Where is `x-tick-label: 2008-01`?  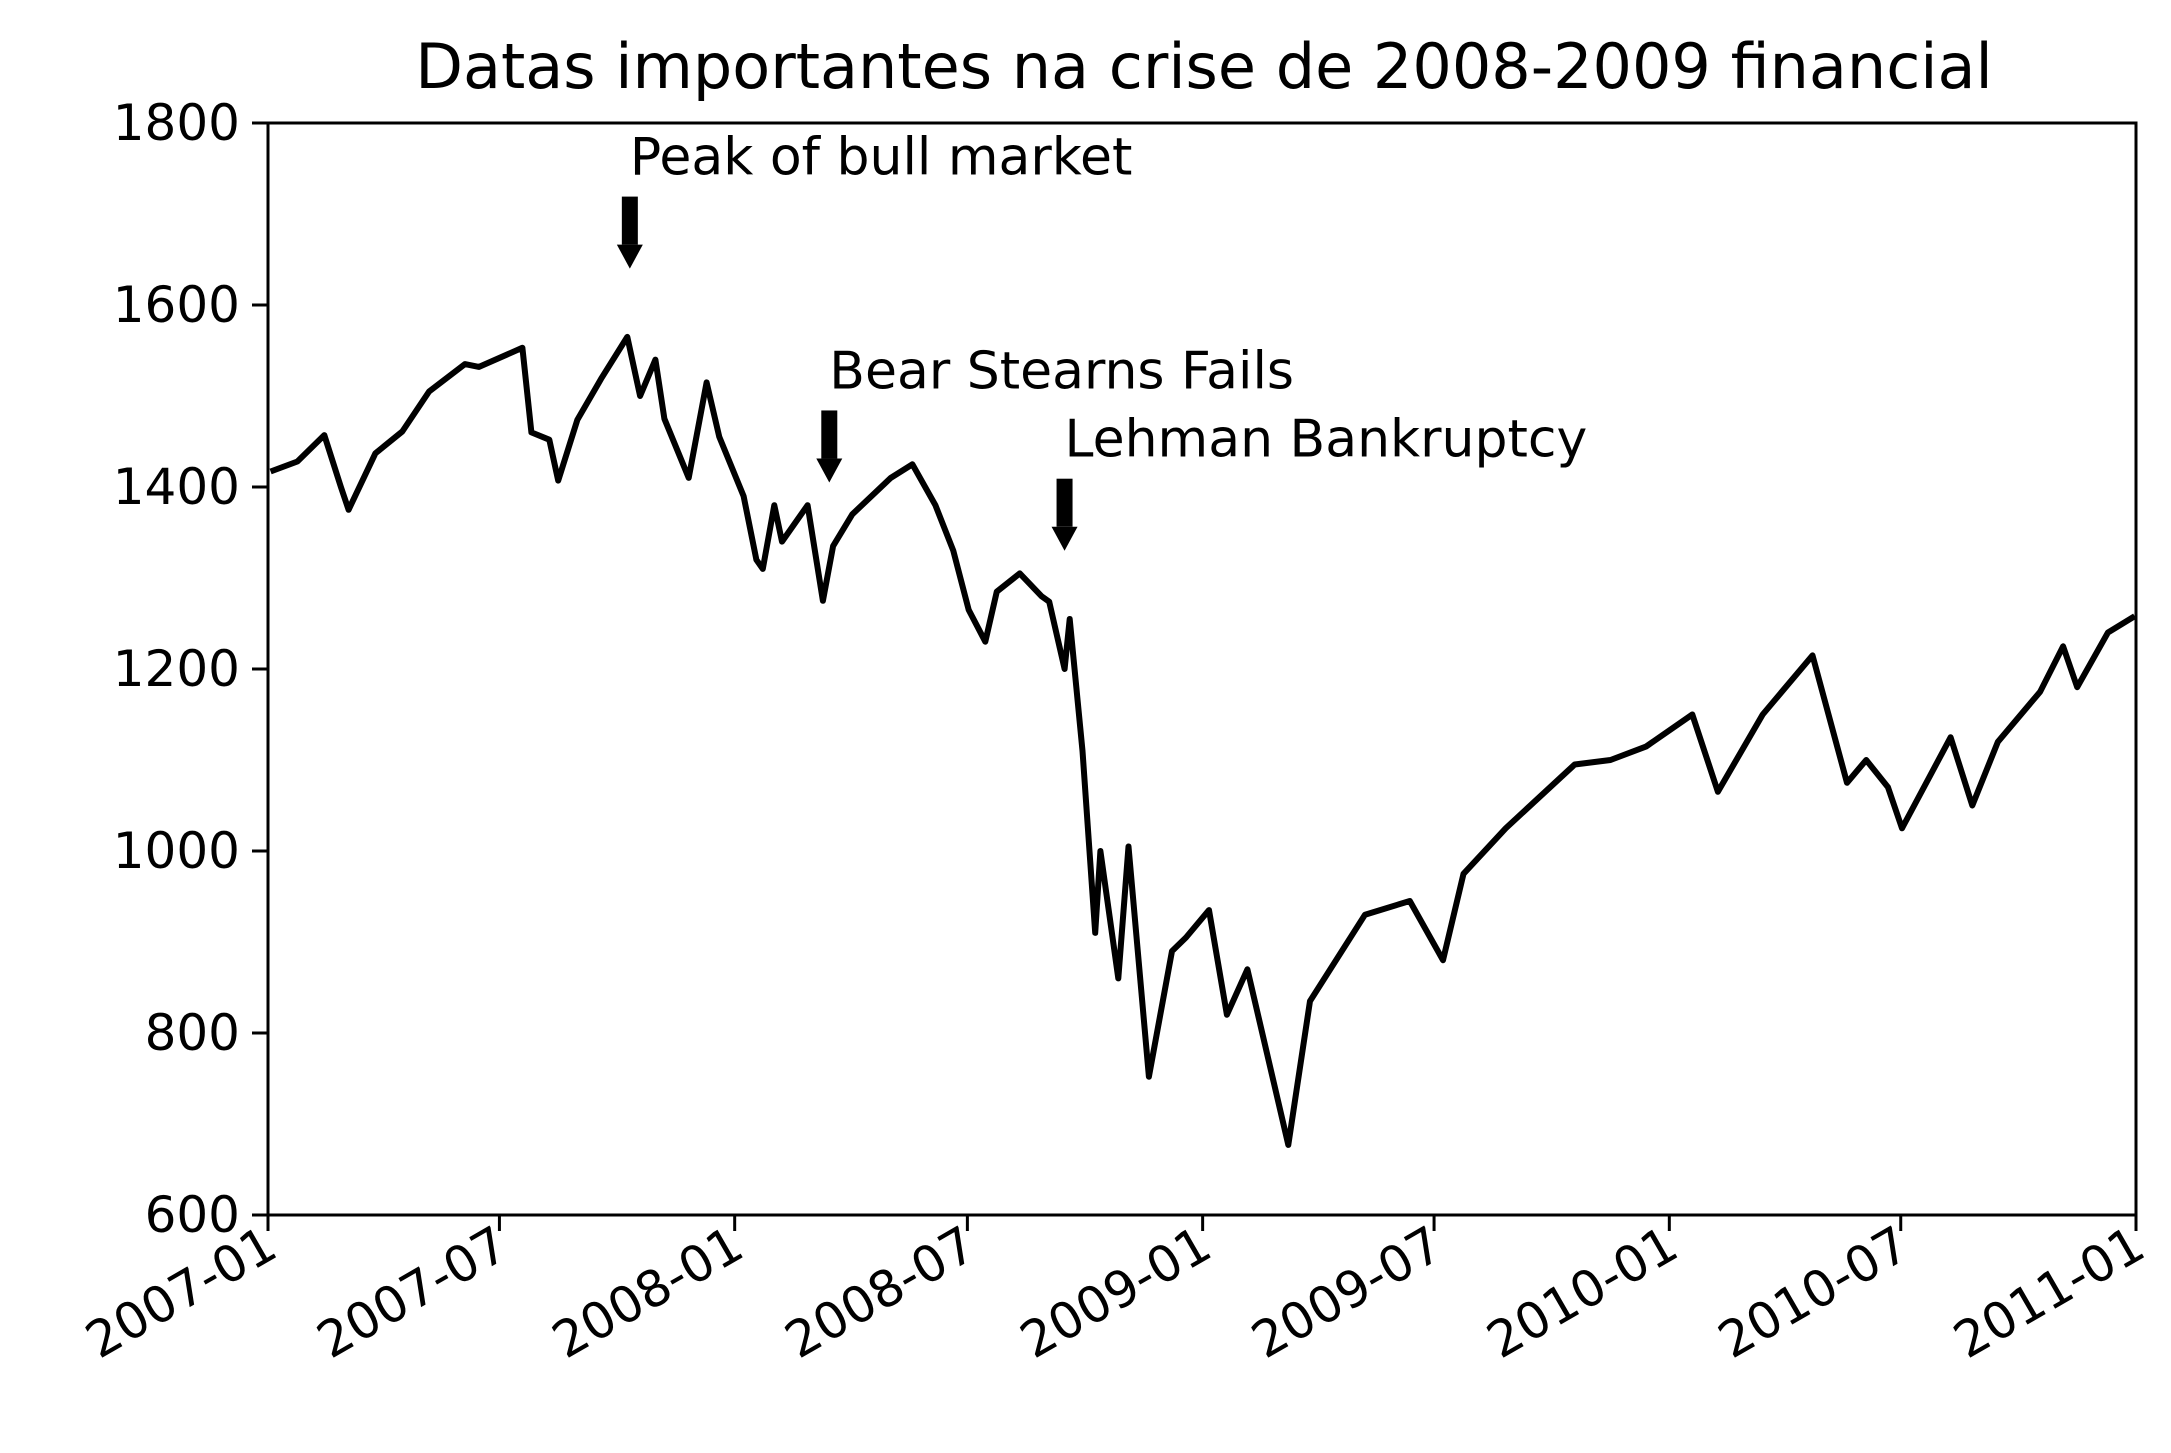
x-tick-label: 2008-01 is located at coordinates (648, 1292).